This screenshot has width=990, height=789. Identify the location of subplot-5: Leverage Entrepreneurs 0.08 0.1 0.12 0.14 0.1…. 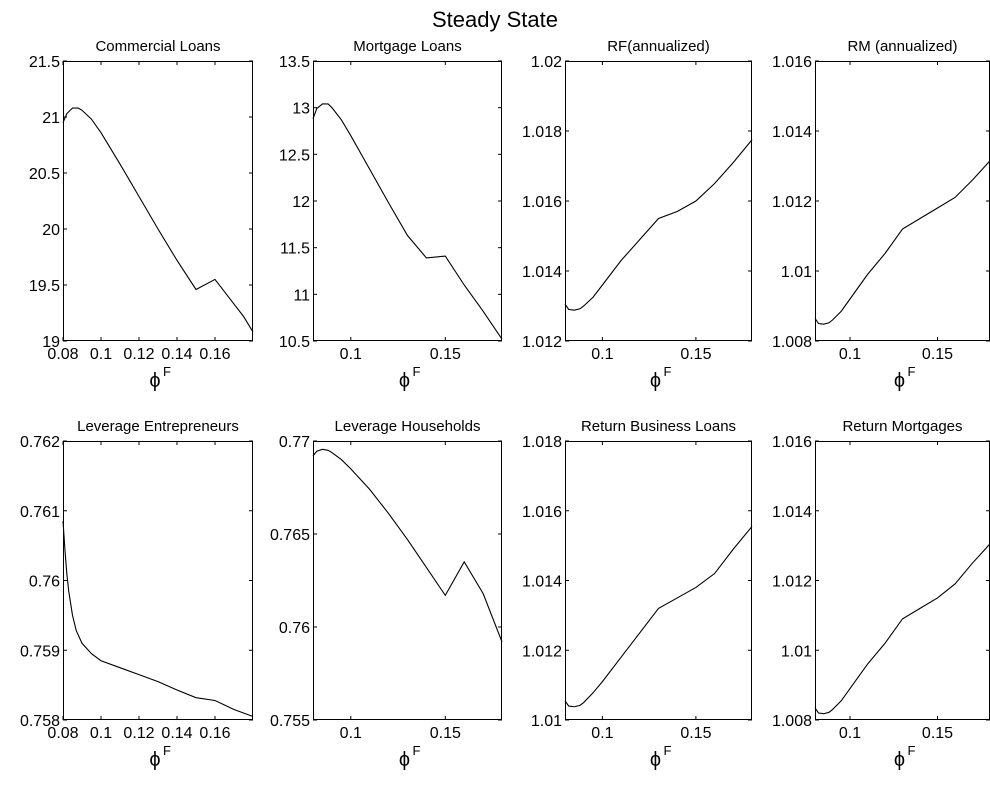
(137, 594).